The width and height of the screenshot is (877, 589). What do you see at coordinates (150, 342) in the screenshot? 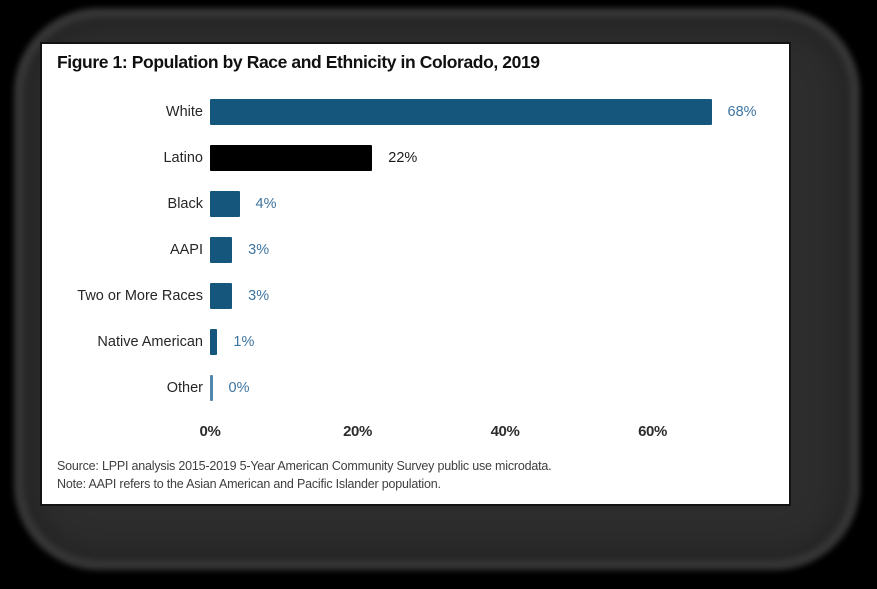
I see `category-label-native-american: Native American` at bounding box center [150, 342].